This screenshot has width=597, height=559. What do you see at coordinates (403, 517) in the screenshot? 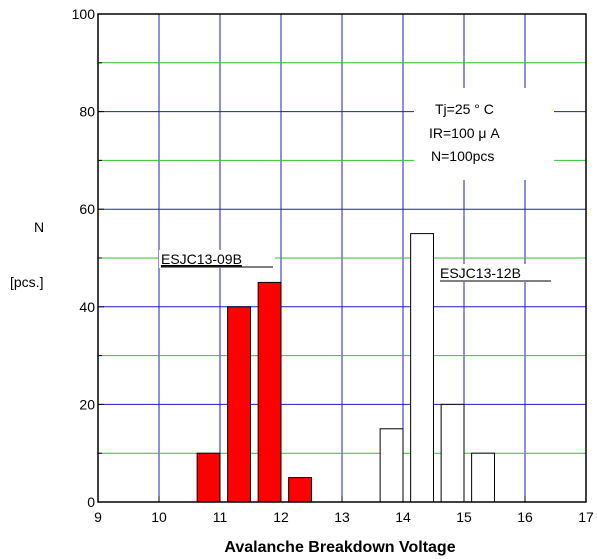
I see `x-tick-label: 14` at bounding box center [403, 517].